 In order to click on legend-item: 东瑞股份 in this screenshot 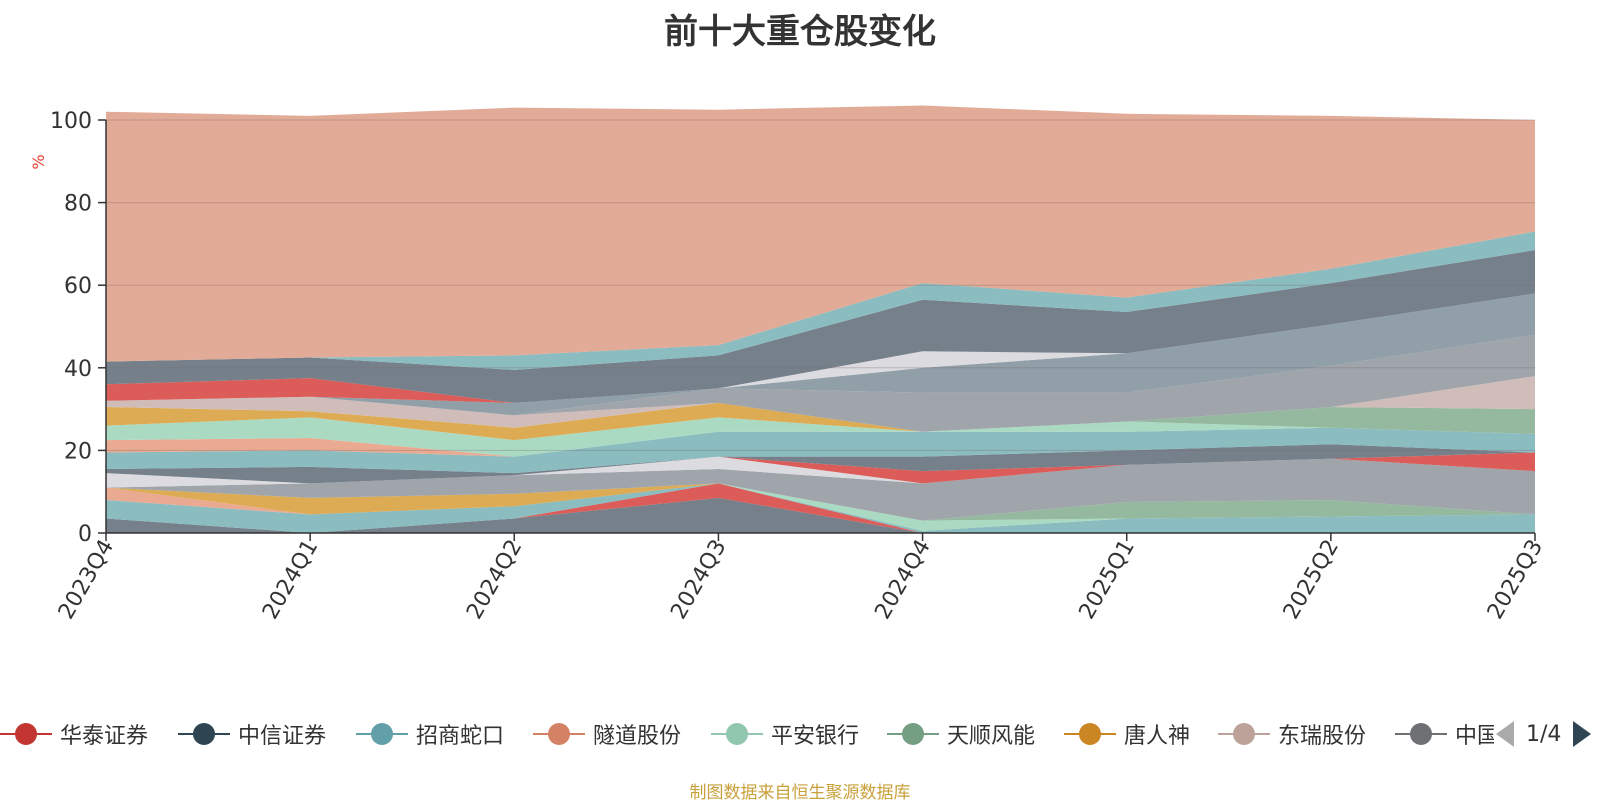, I will do `click(1292, 734)`.